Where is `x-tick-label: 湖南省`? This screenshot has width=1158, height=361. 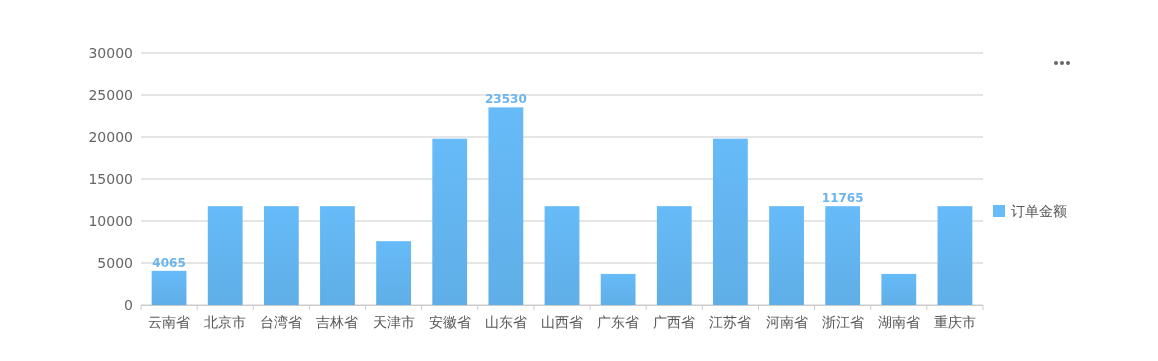
x-tick-label: 湖南省 is located at coordinates (898, 322).